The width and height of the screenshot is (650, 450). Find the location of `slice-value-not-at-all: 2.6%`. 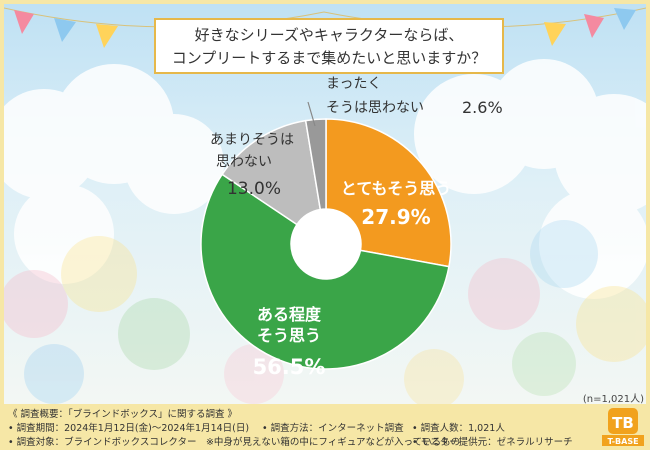

slice-value-not-at-all: 2.6% is located at coordinates (482, 107).